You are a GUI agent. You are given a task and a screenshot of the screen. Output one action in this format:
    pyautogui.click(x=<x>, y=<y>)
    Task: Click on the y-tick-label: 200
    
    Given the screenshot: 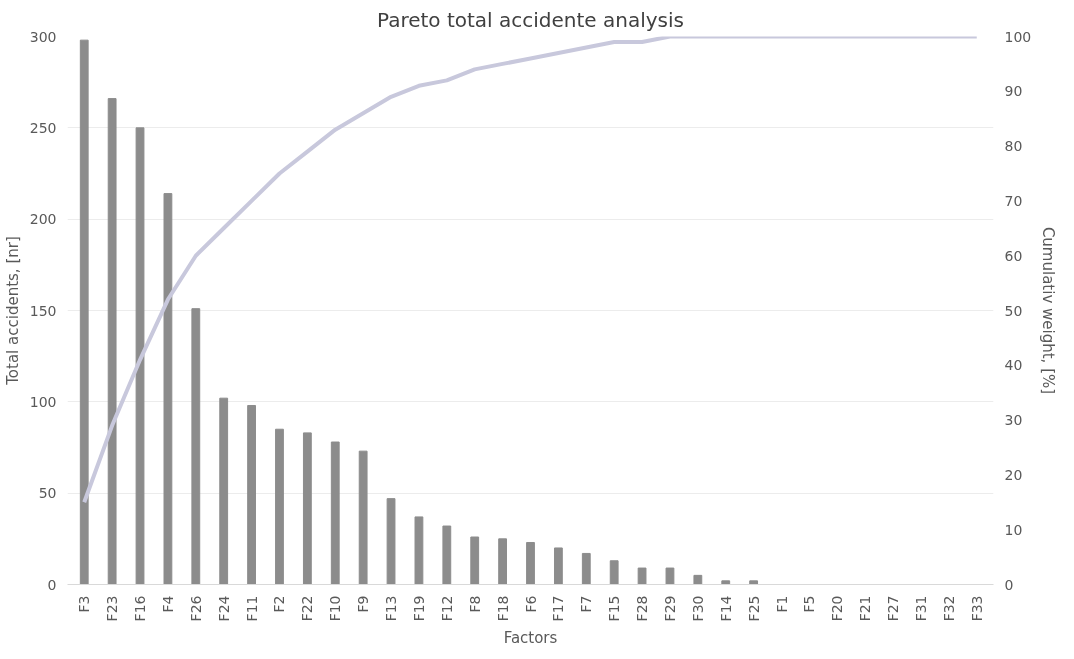 What is the action you would take?
    pyautogui.click(x=43, y=219)
    